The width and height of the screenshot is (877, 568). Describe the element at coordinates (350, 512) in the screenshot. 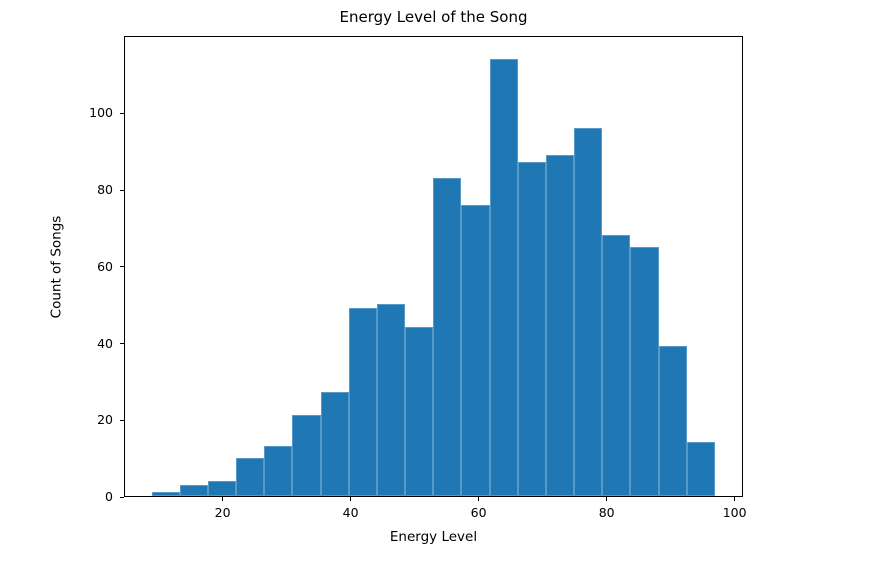

I see `x-tick-label: 40` at that location.